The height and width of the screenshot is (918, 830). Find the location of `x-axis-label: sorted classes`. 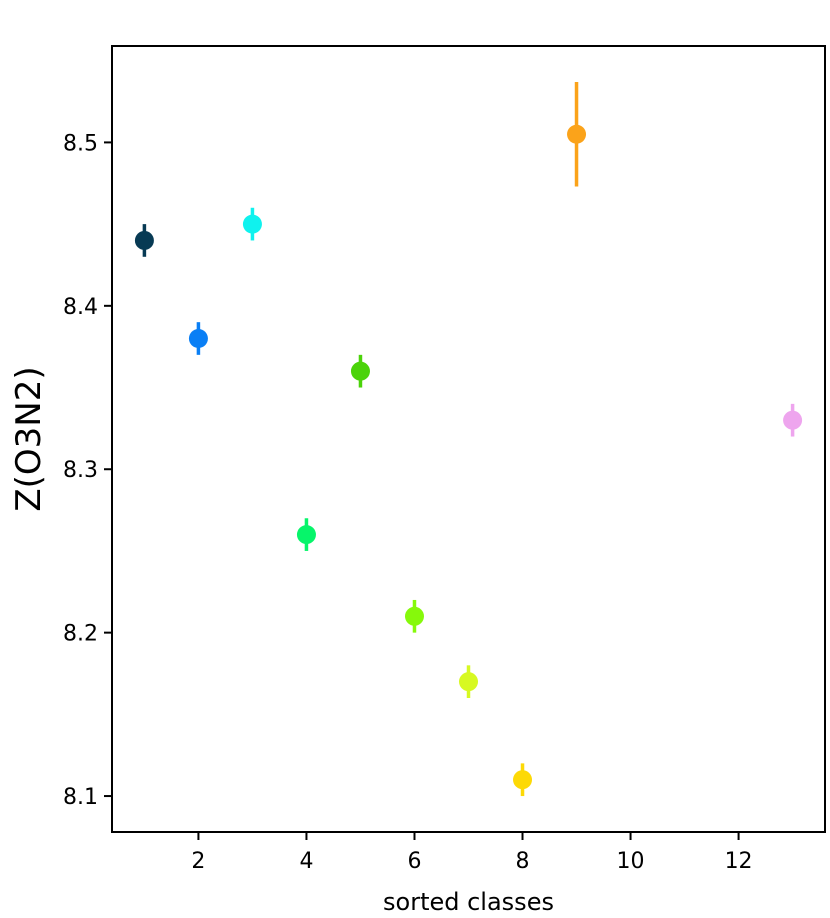

x-axis-label: sorted classes is located at coordinates (468, 902).